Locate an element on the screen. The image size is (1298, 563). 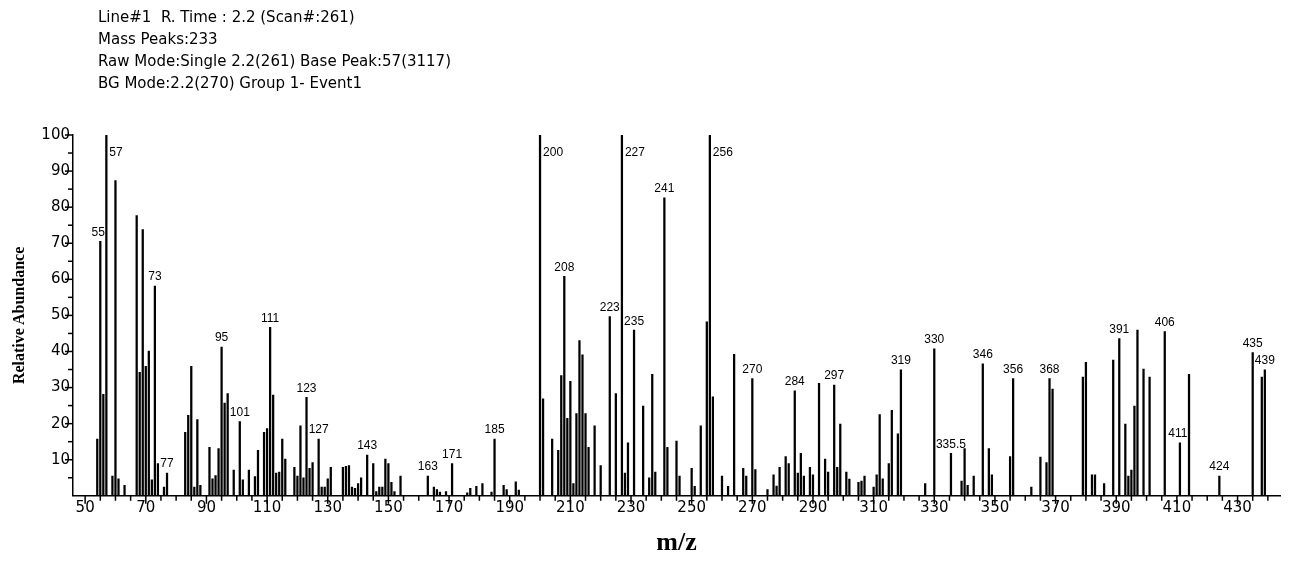
y-tick-label: 40 is located at coordinates (60, 350).